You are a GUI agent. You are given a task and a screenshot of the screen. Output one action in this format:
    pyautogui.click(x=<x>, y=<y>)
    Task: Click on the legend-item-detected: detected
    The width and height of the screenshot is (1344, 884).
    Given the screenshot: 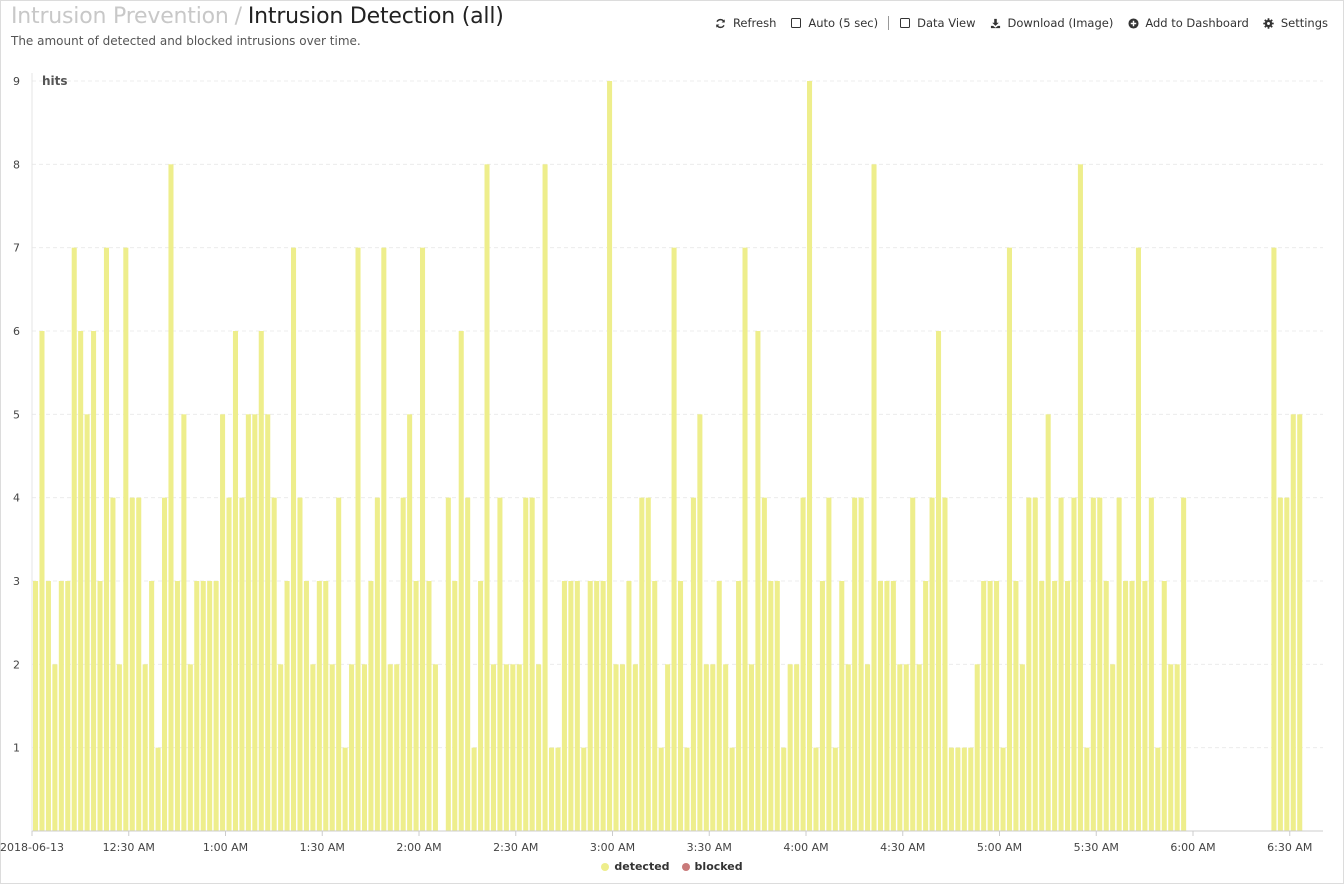 What is the action you would take?
    pyautogui.click(x=635, y=866)
    